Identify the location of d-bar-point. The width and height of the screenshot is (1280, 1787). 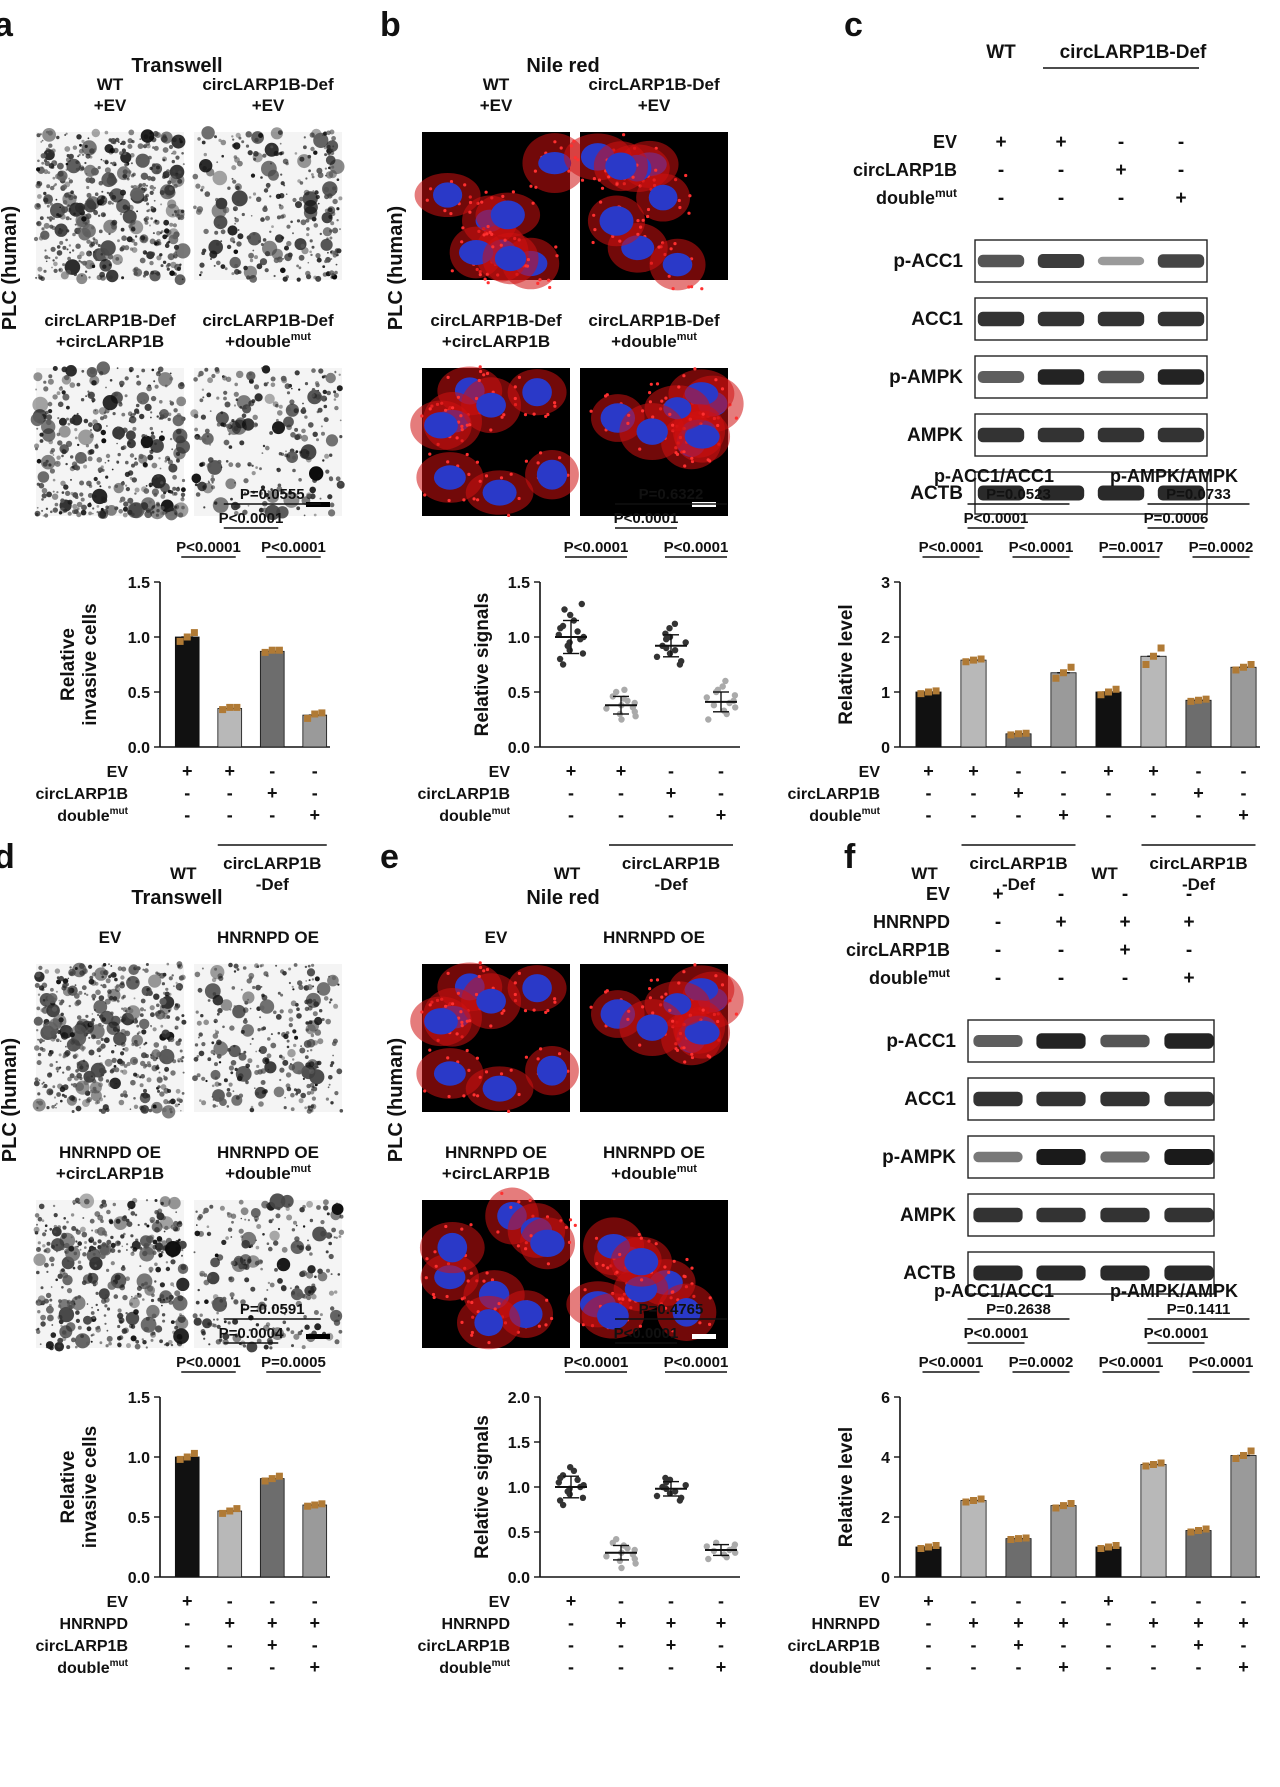
(265, 1481).